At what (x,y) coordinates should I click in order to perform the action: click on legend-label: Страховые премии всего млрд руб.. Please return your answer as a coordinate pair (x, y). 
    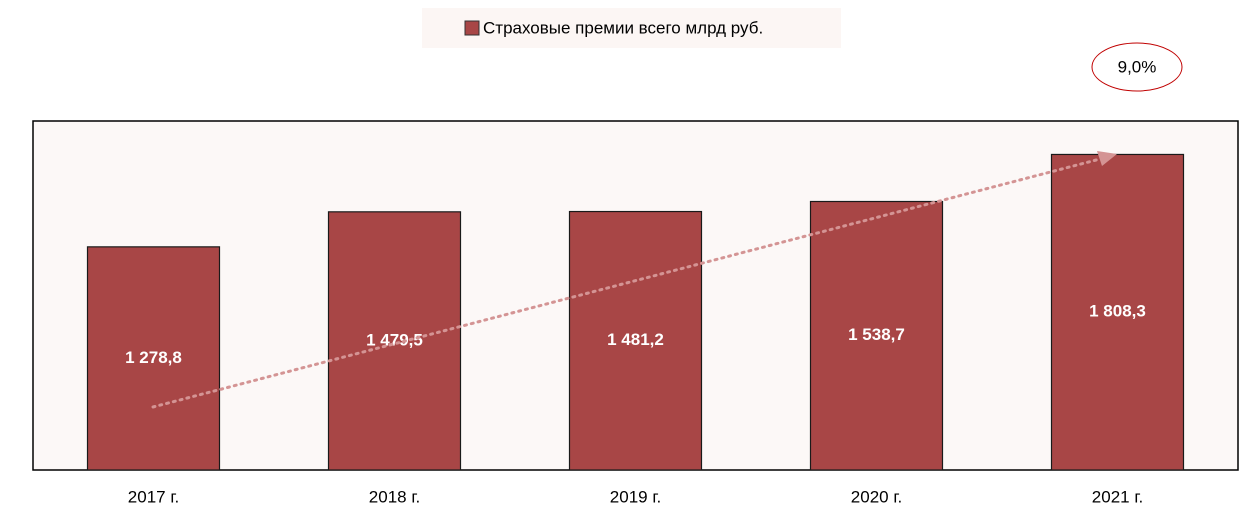
    Looking at the image, I should click on (623, 27).